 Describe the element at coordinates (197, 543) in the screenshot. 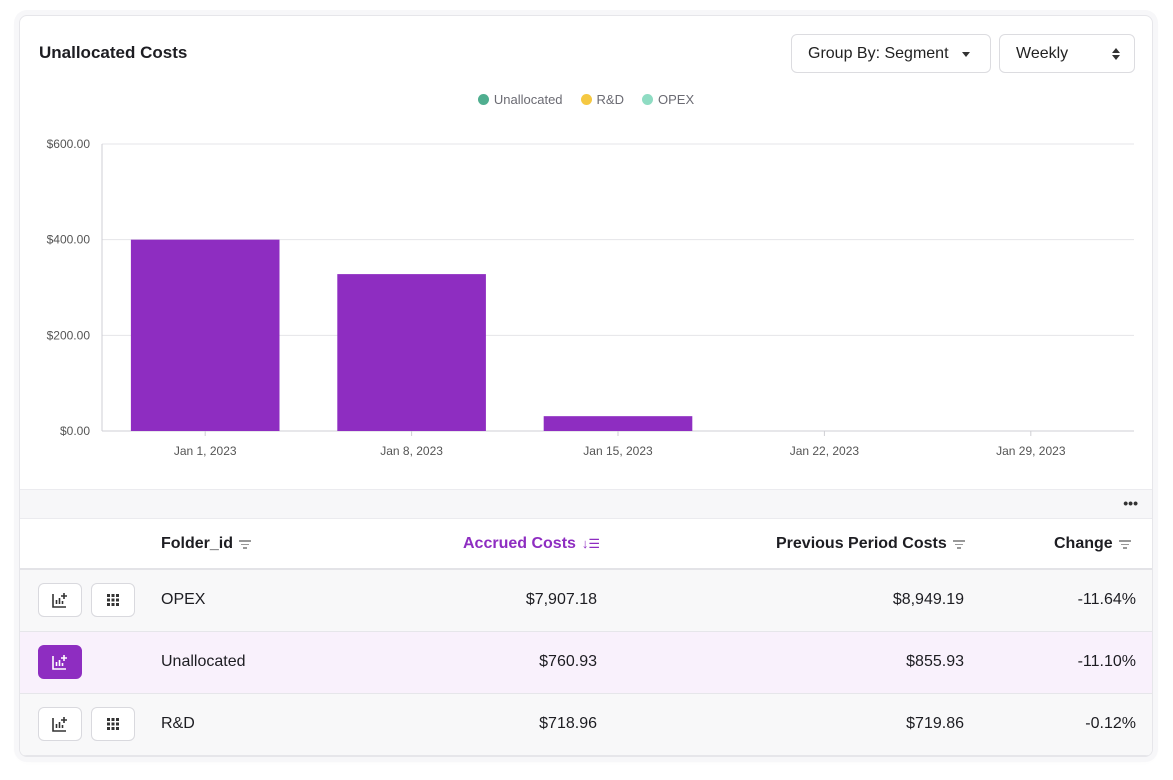

I see `column-header-label: Folder_id` at that location.